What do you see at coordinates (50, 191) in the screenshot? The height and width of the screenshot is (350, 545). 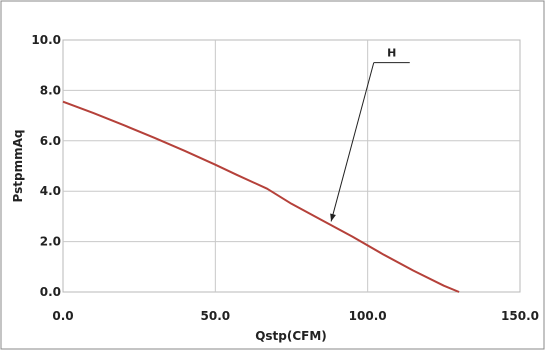 I see `y-tick-label: 4.0` at bounding box center [50, 191].